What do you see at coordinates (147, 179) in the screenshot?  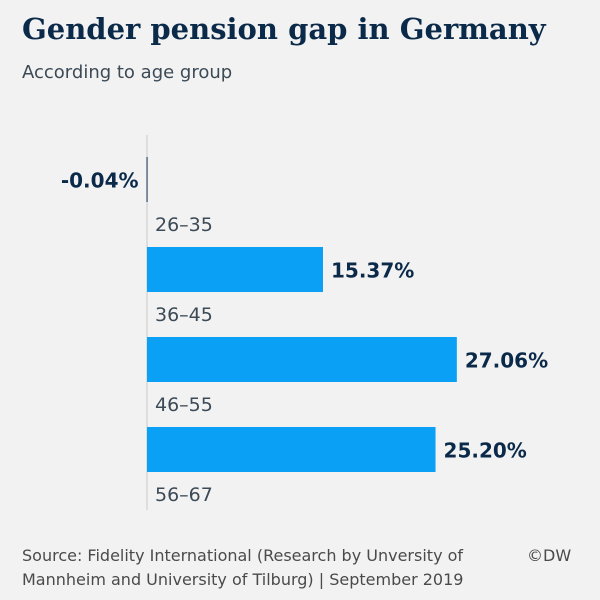 I see `bar-26–35` at bounding box center [147, 179].